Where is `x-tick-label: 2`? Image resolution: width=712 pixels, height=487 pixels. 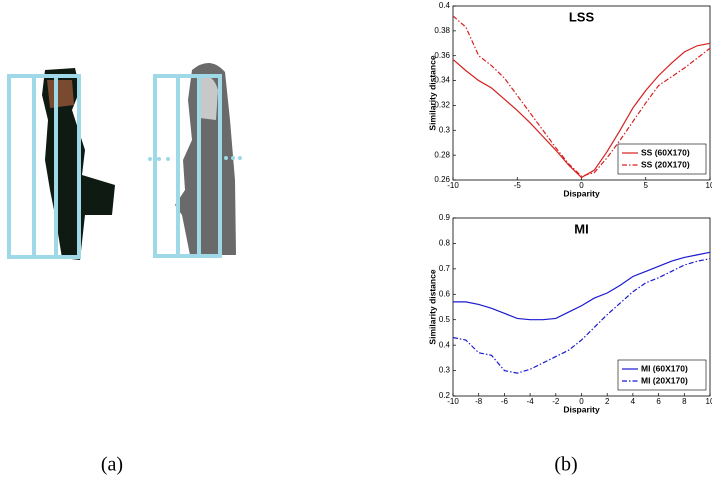 x-tick-label: 2 is located at coordinates (607, 401).